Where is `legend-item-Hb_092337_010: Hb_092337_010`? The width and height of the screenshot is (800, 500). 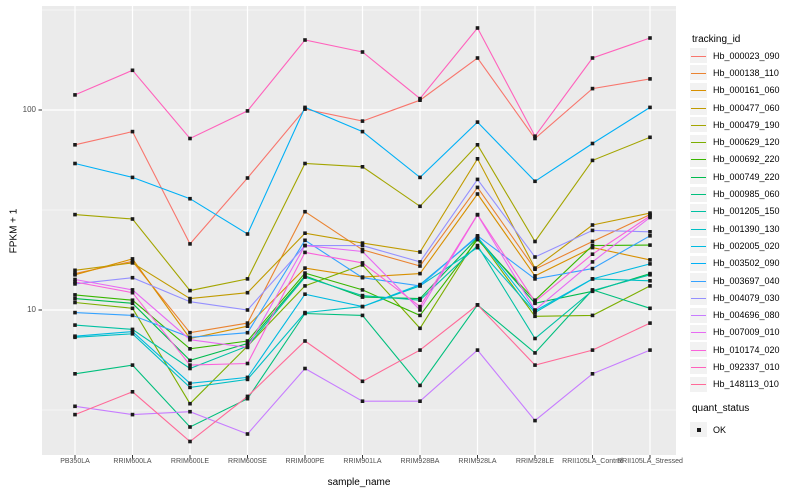
legend-item-Hb_092337_010: Hb_092337_010 is located at coordinates (735, 366).